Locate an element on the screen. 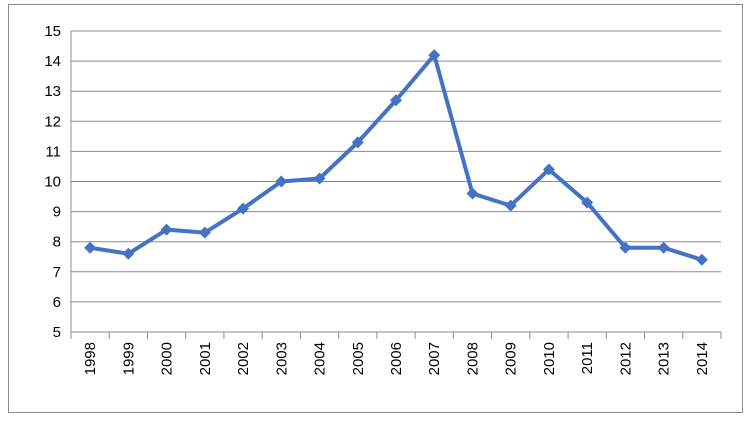 The height and width of the screenshot is (425, 753). data-point-2004 is located at coordinates (319, 178).